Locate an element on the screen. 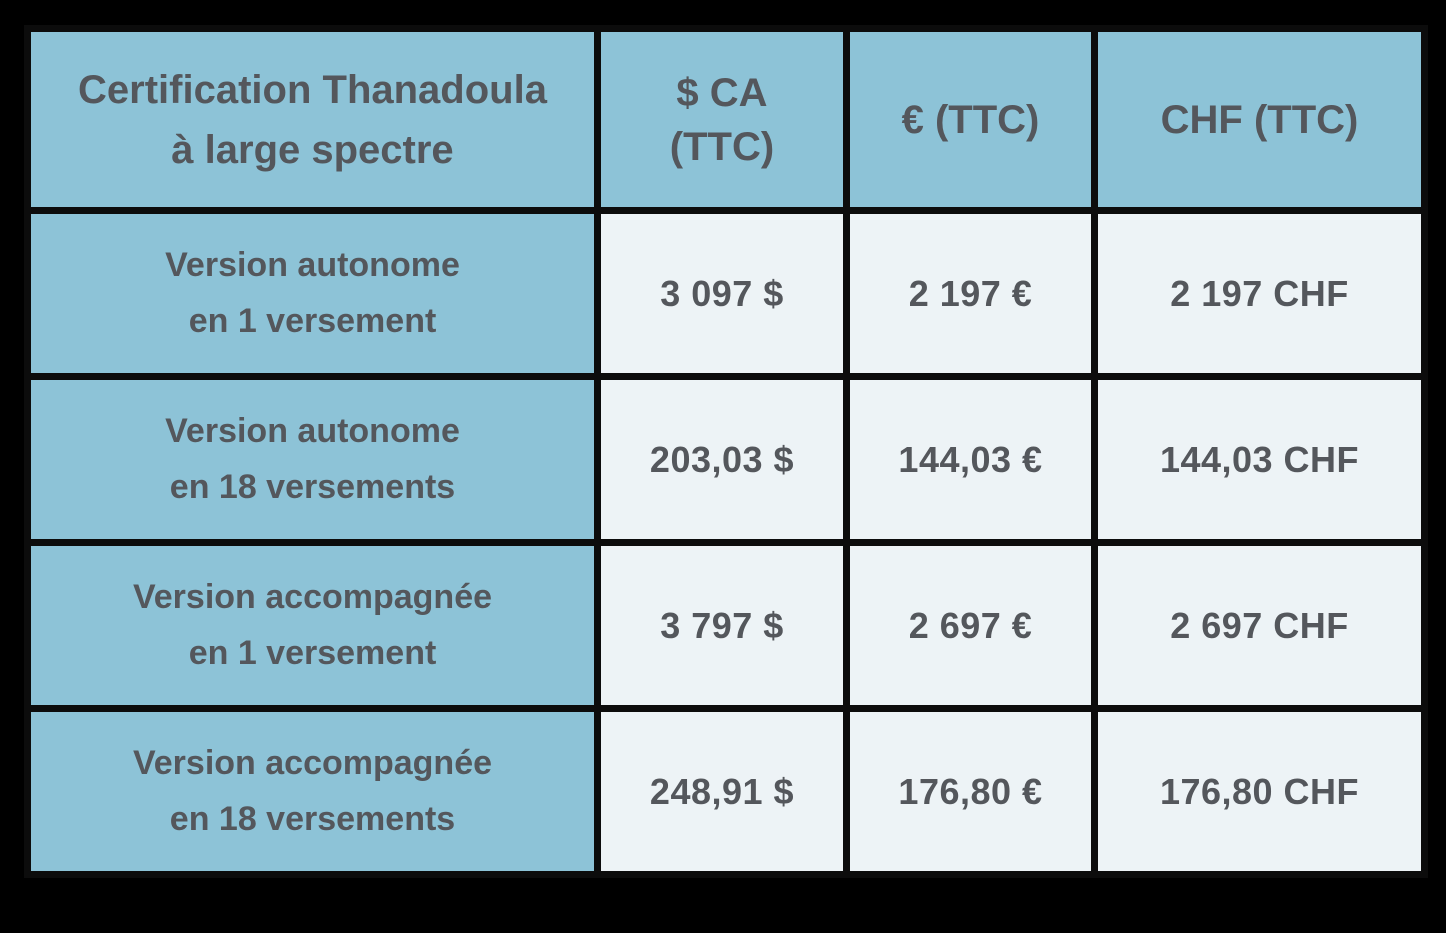 The image size is (1446, 933). header-eur: € (TTC) is located at coordinates (970, 119).